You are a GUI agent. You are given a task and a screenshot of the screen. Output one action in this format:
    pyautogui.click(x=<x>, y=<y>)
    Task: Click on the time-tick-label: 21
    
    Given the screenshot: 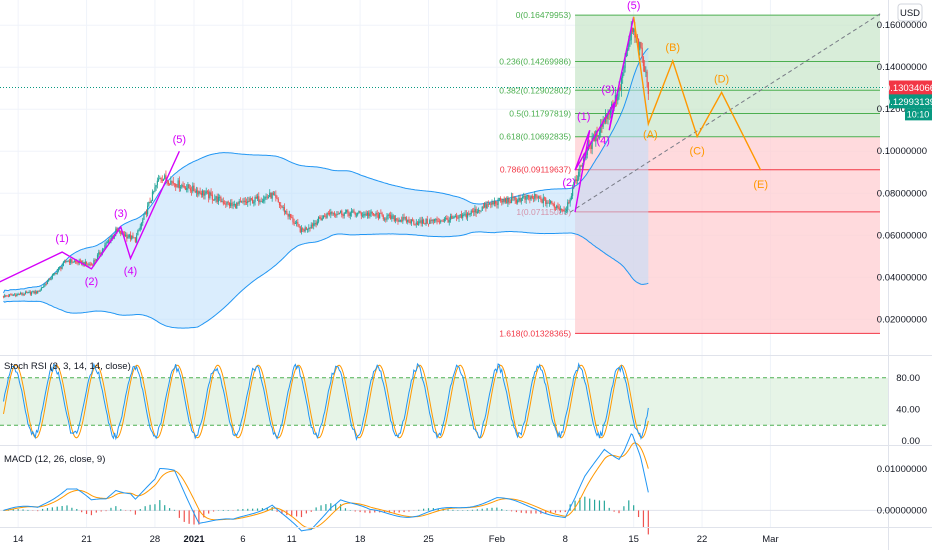 What is the action you would take?
    pyautogui.click(x=86, y=539)
    